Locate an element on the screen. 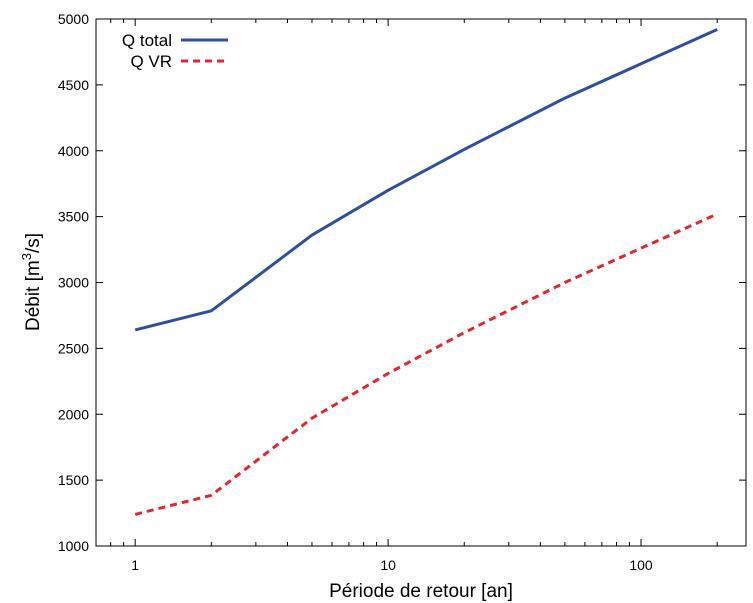 This screenshot has height=603, width=753. x-tick-label: 10 is located at coordinates (388, 565).